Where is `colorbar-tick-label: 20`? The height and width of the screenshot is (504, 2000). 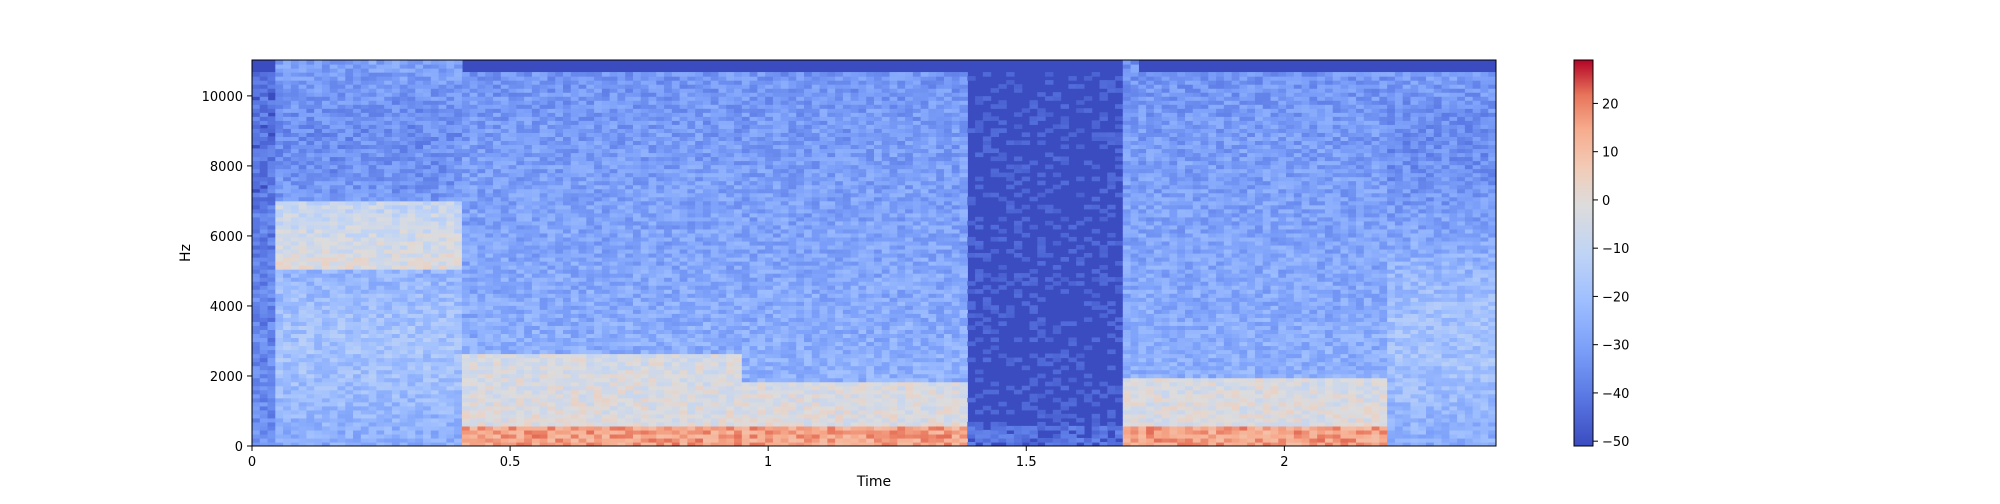 colorbar-tick-label: 20 is located at coordinates (1610, 104).